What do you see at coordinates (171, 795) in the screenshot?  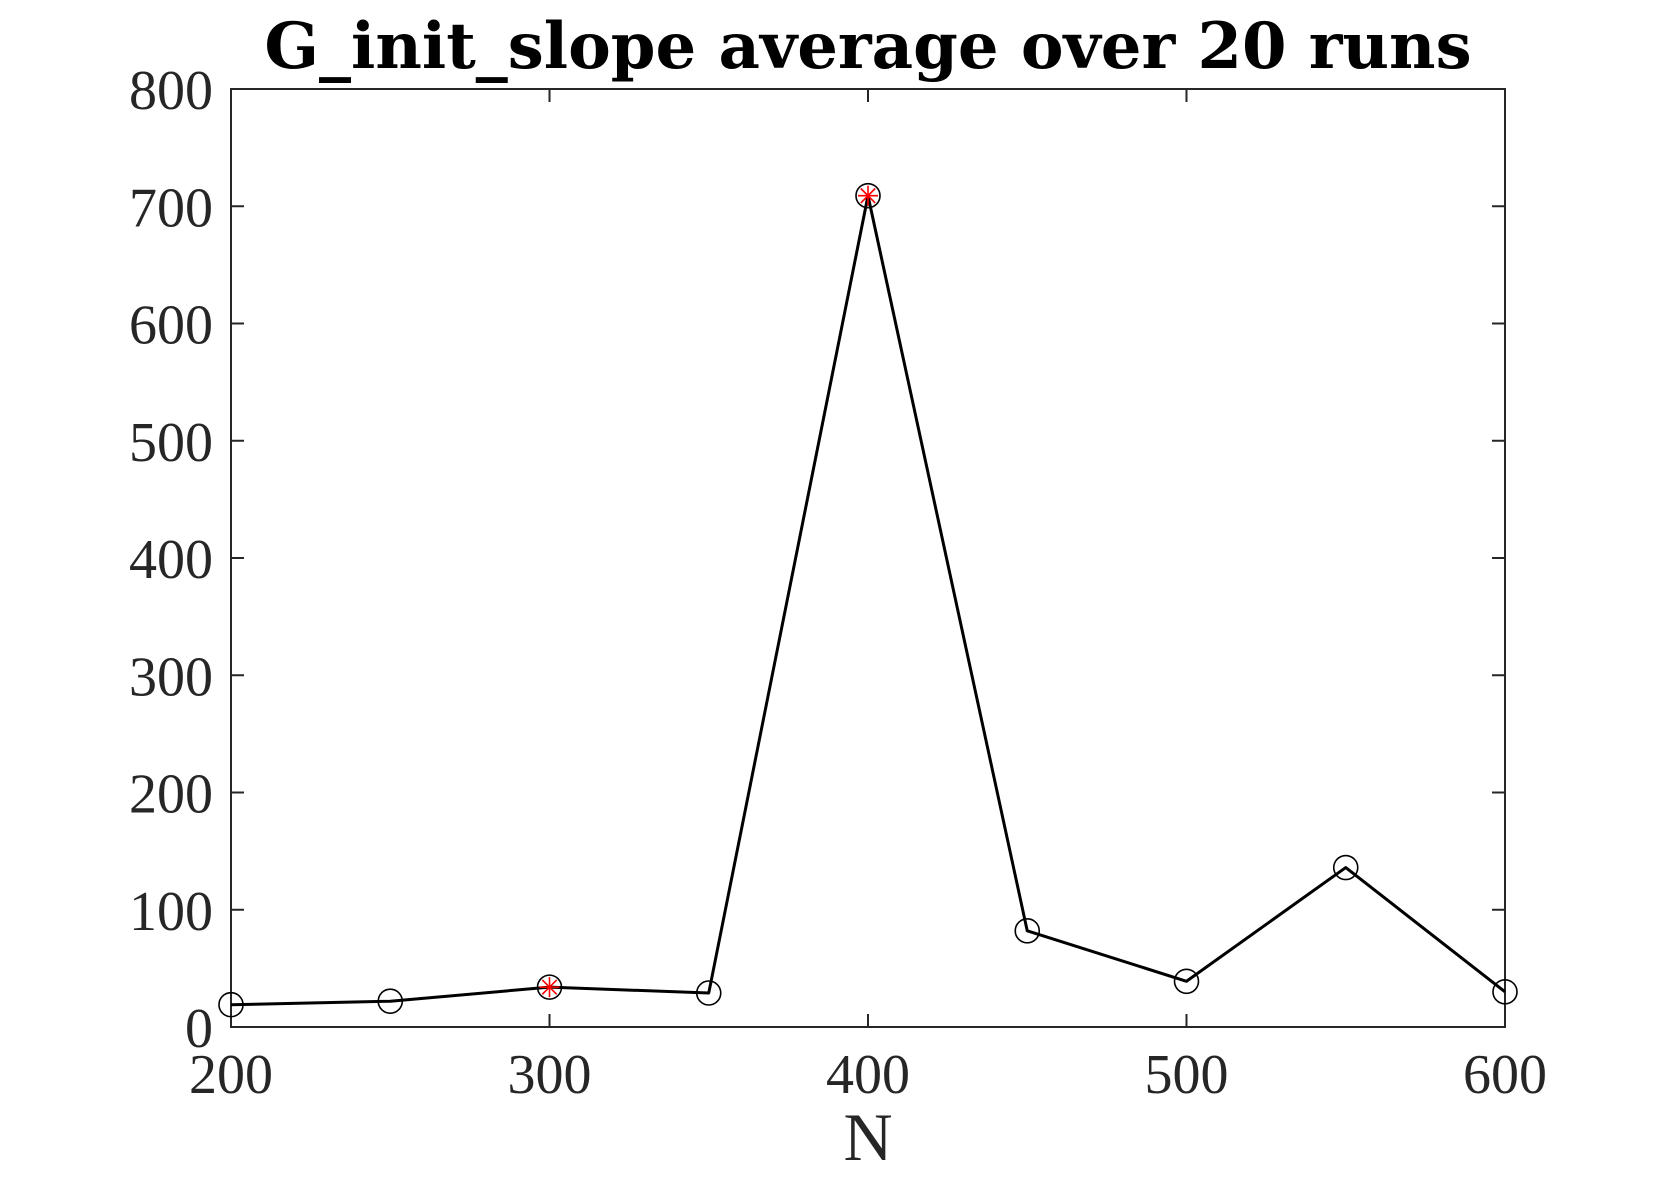 I see `y-tick-label: 200` at bounding box center [171, 795].